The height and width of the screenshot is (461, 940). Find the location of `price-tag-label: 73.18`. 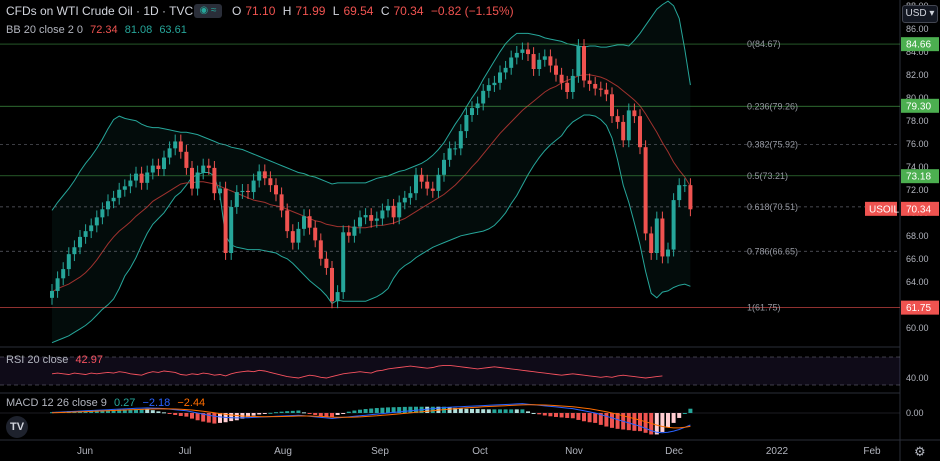

price-tag-label: 73.18 is located at coordinates (918, 177).